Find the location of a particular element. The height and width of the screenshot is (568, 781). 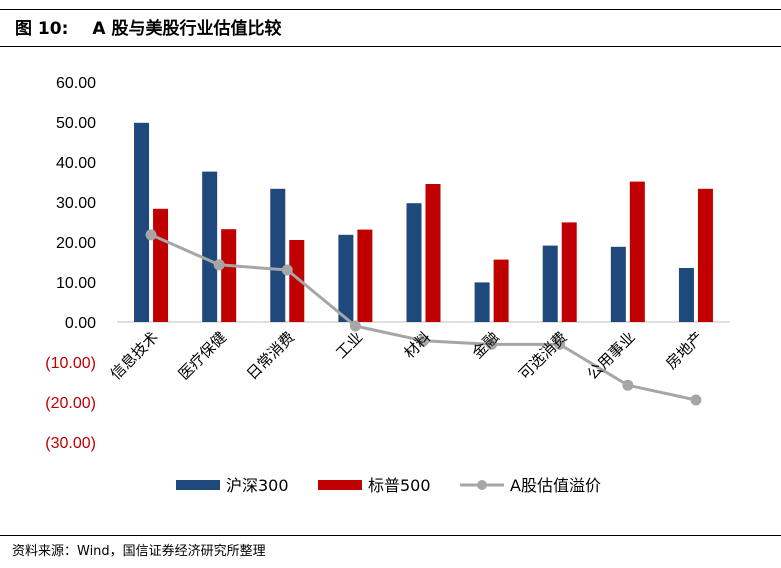

legend-premium-marker is located at coordinates (482, 485).